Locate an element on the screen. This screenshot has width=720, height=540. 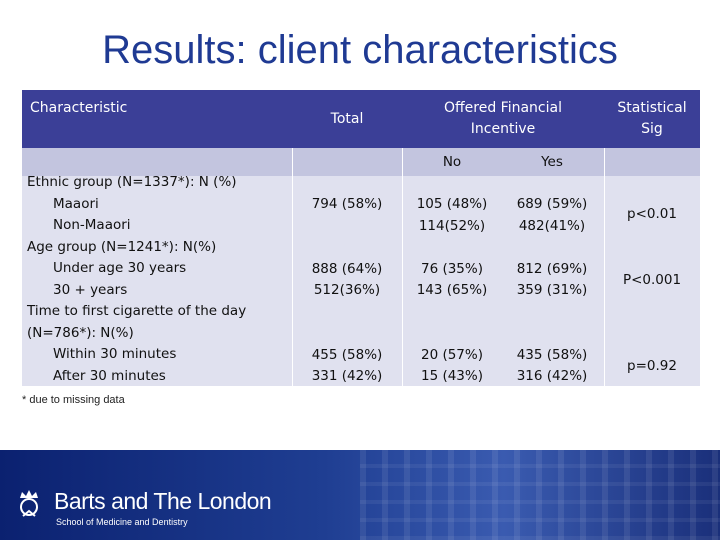
age-total1: 888 (64%) is located at coordinates (347, 269).